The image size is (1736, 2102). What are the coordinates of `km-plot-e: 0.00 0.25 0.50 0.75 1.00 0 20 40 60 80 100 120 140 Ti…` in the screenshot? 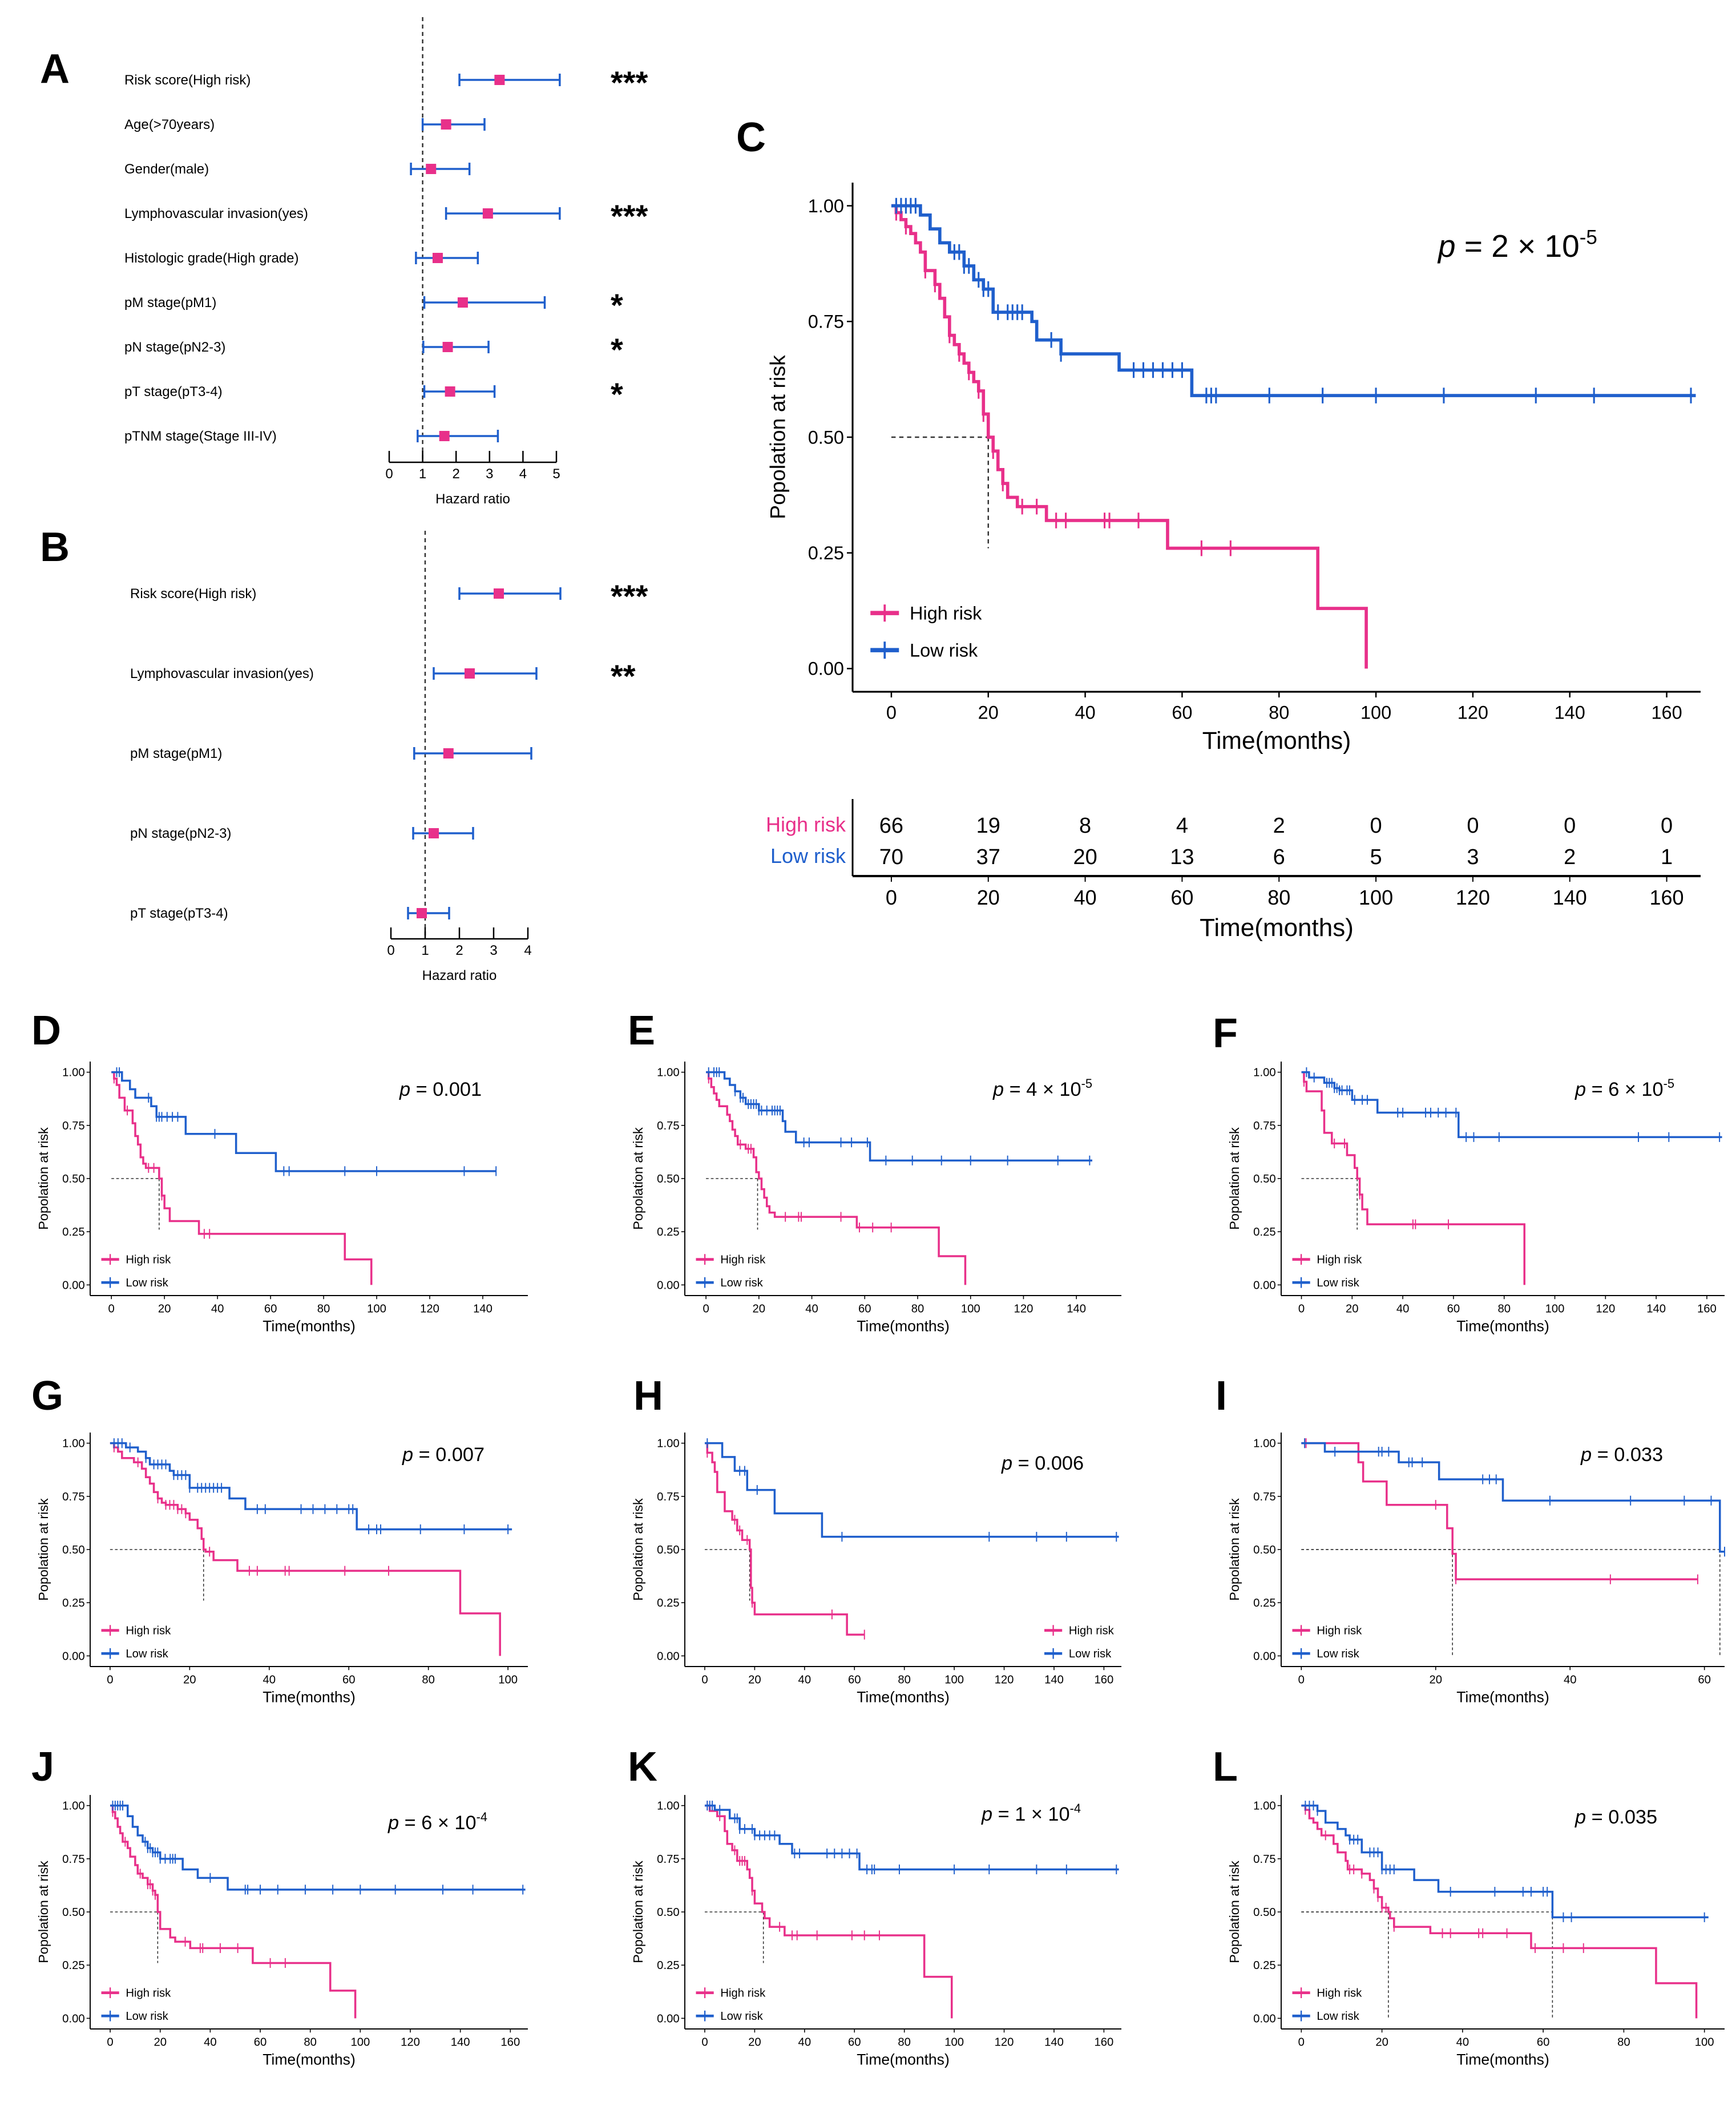 It's located at (876, 1198).